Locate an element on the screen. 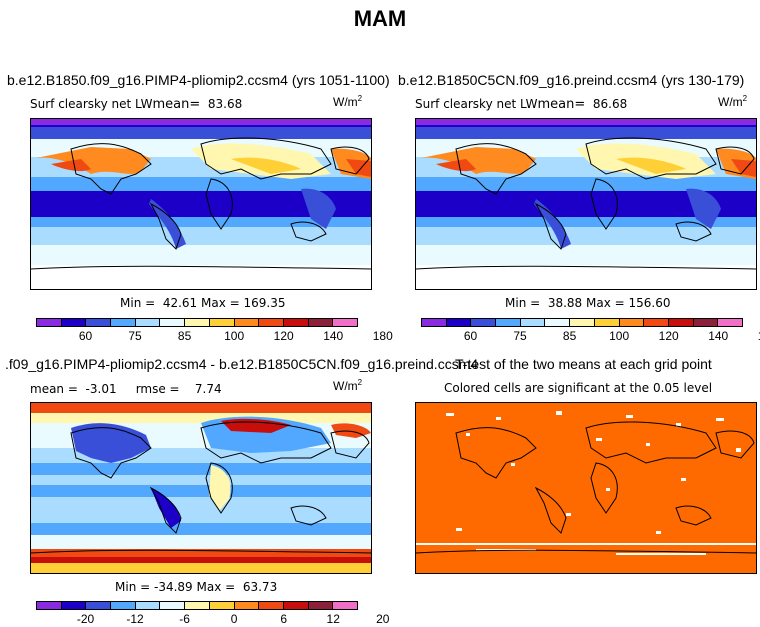 The image size is (760, 627). panel2-colorbar is located at coordinates (582, 322).